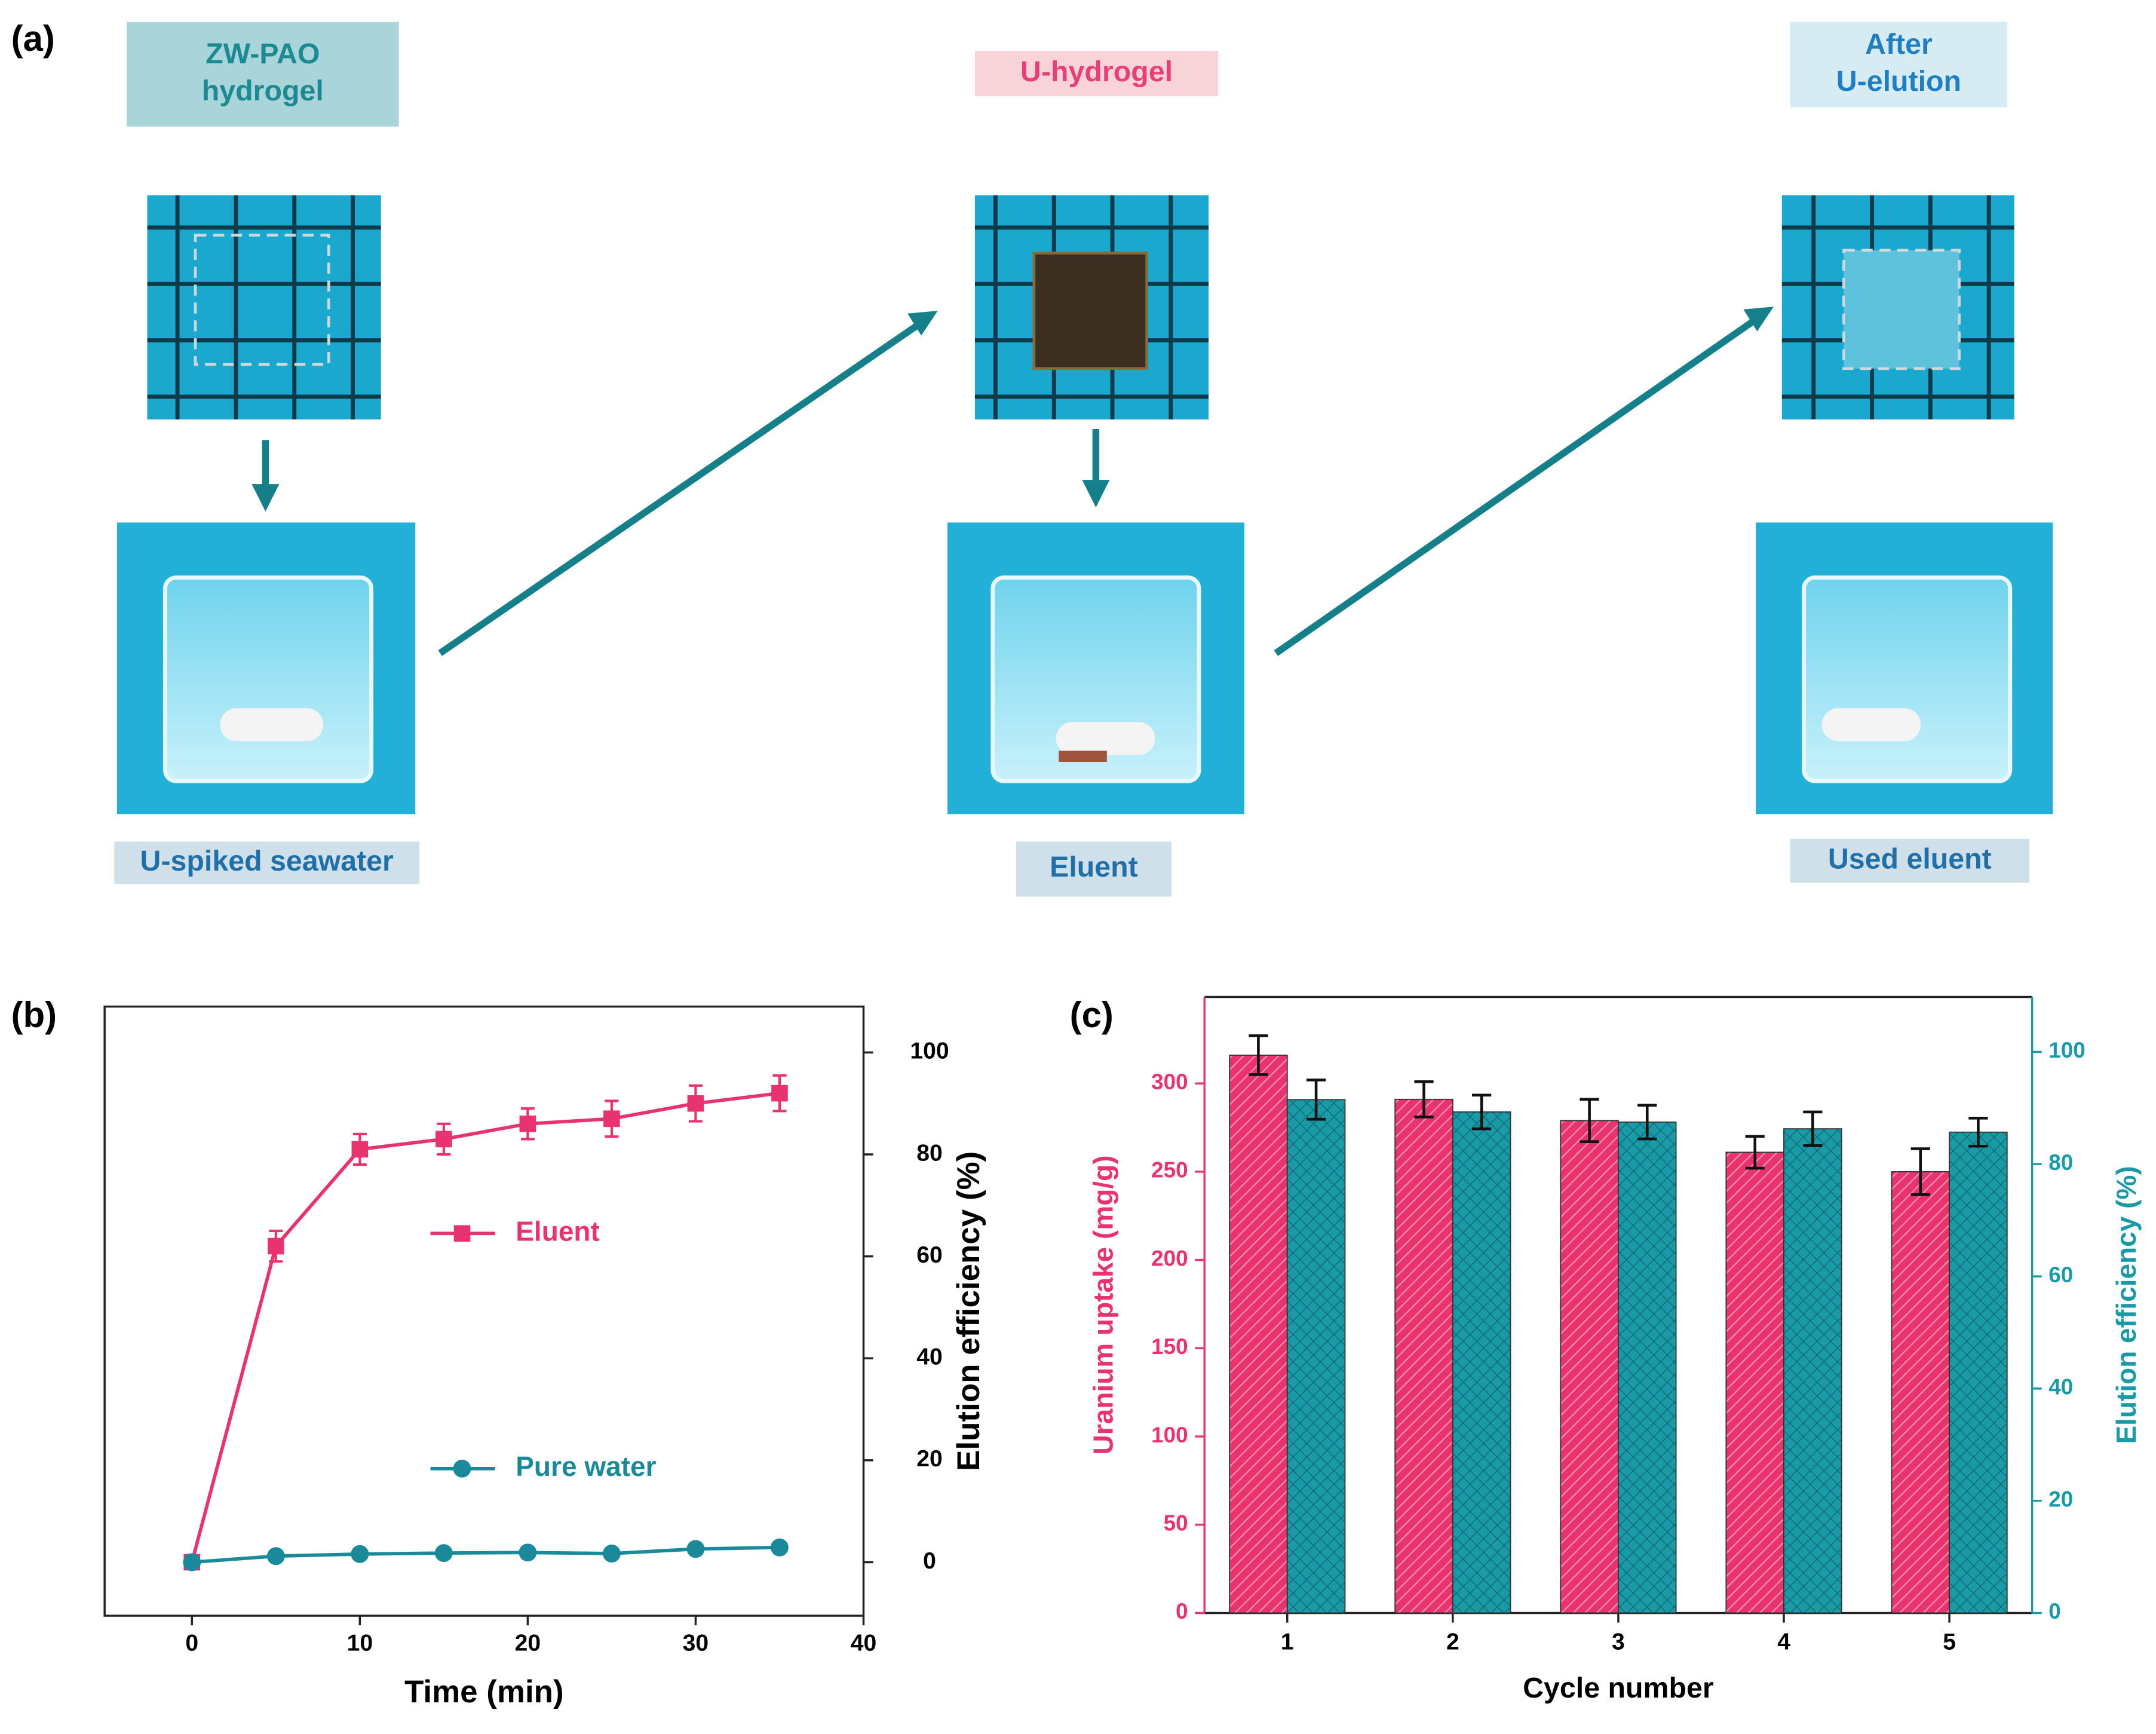 The width and height of the screenshot is (2156, 1734). I want to click on x-tick-label: 0, so click(191, 1643).